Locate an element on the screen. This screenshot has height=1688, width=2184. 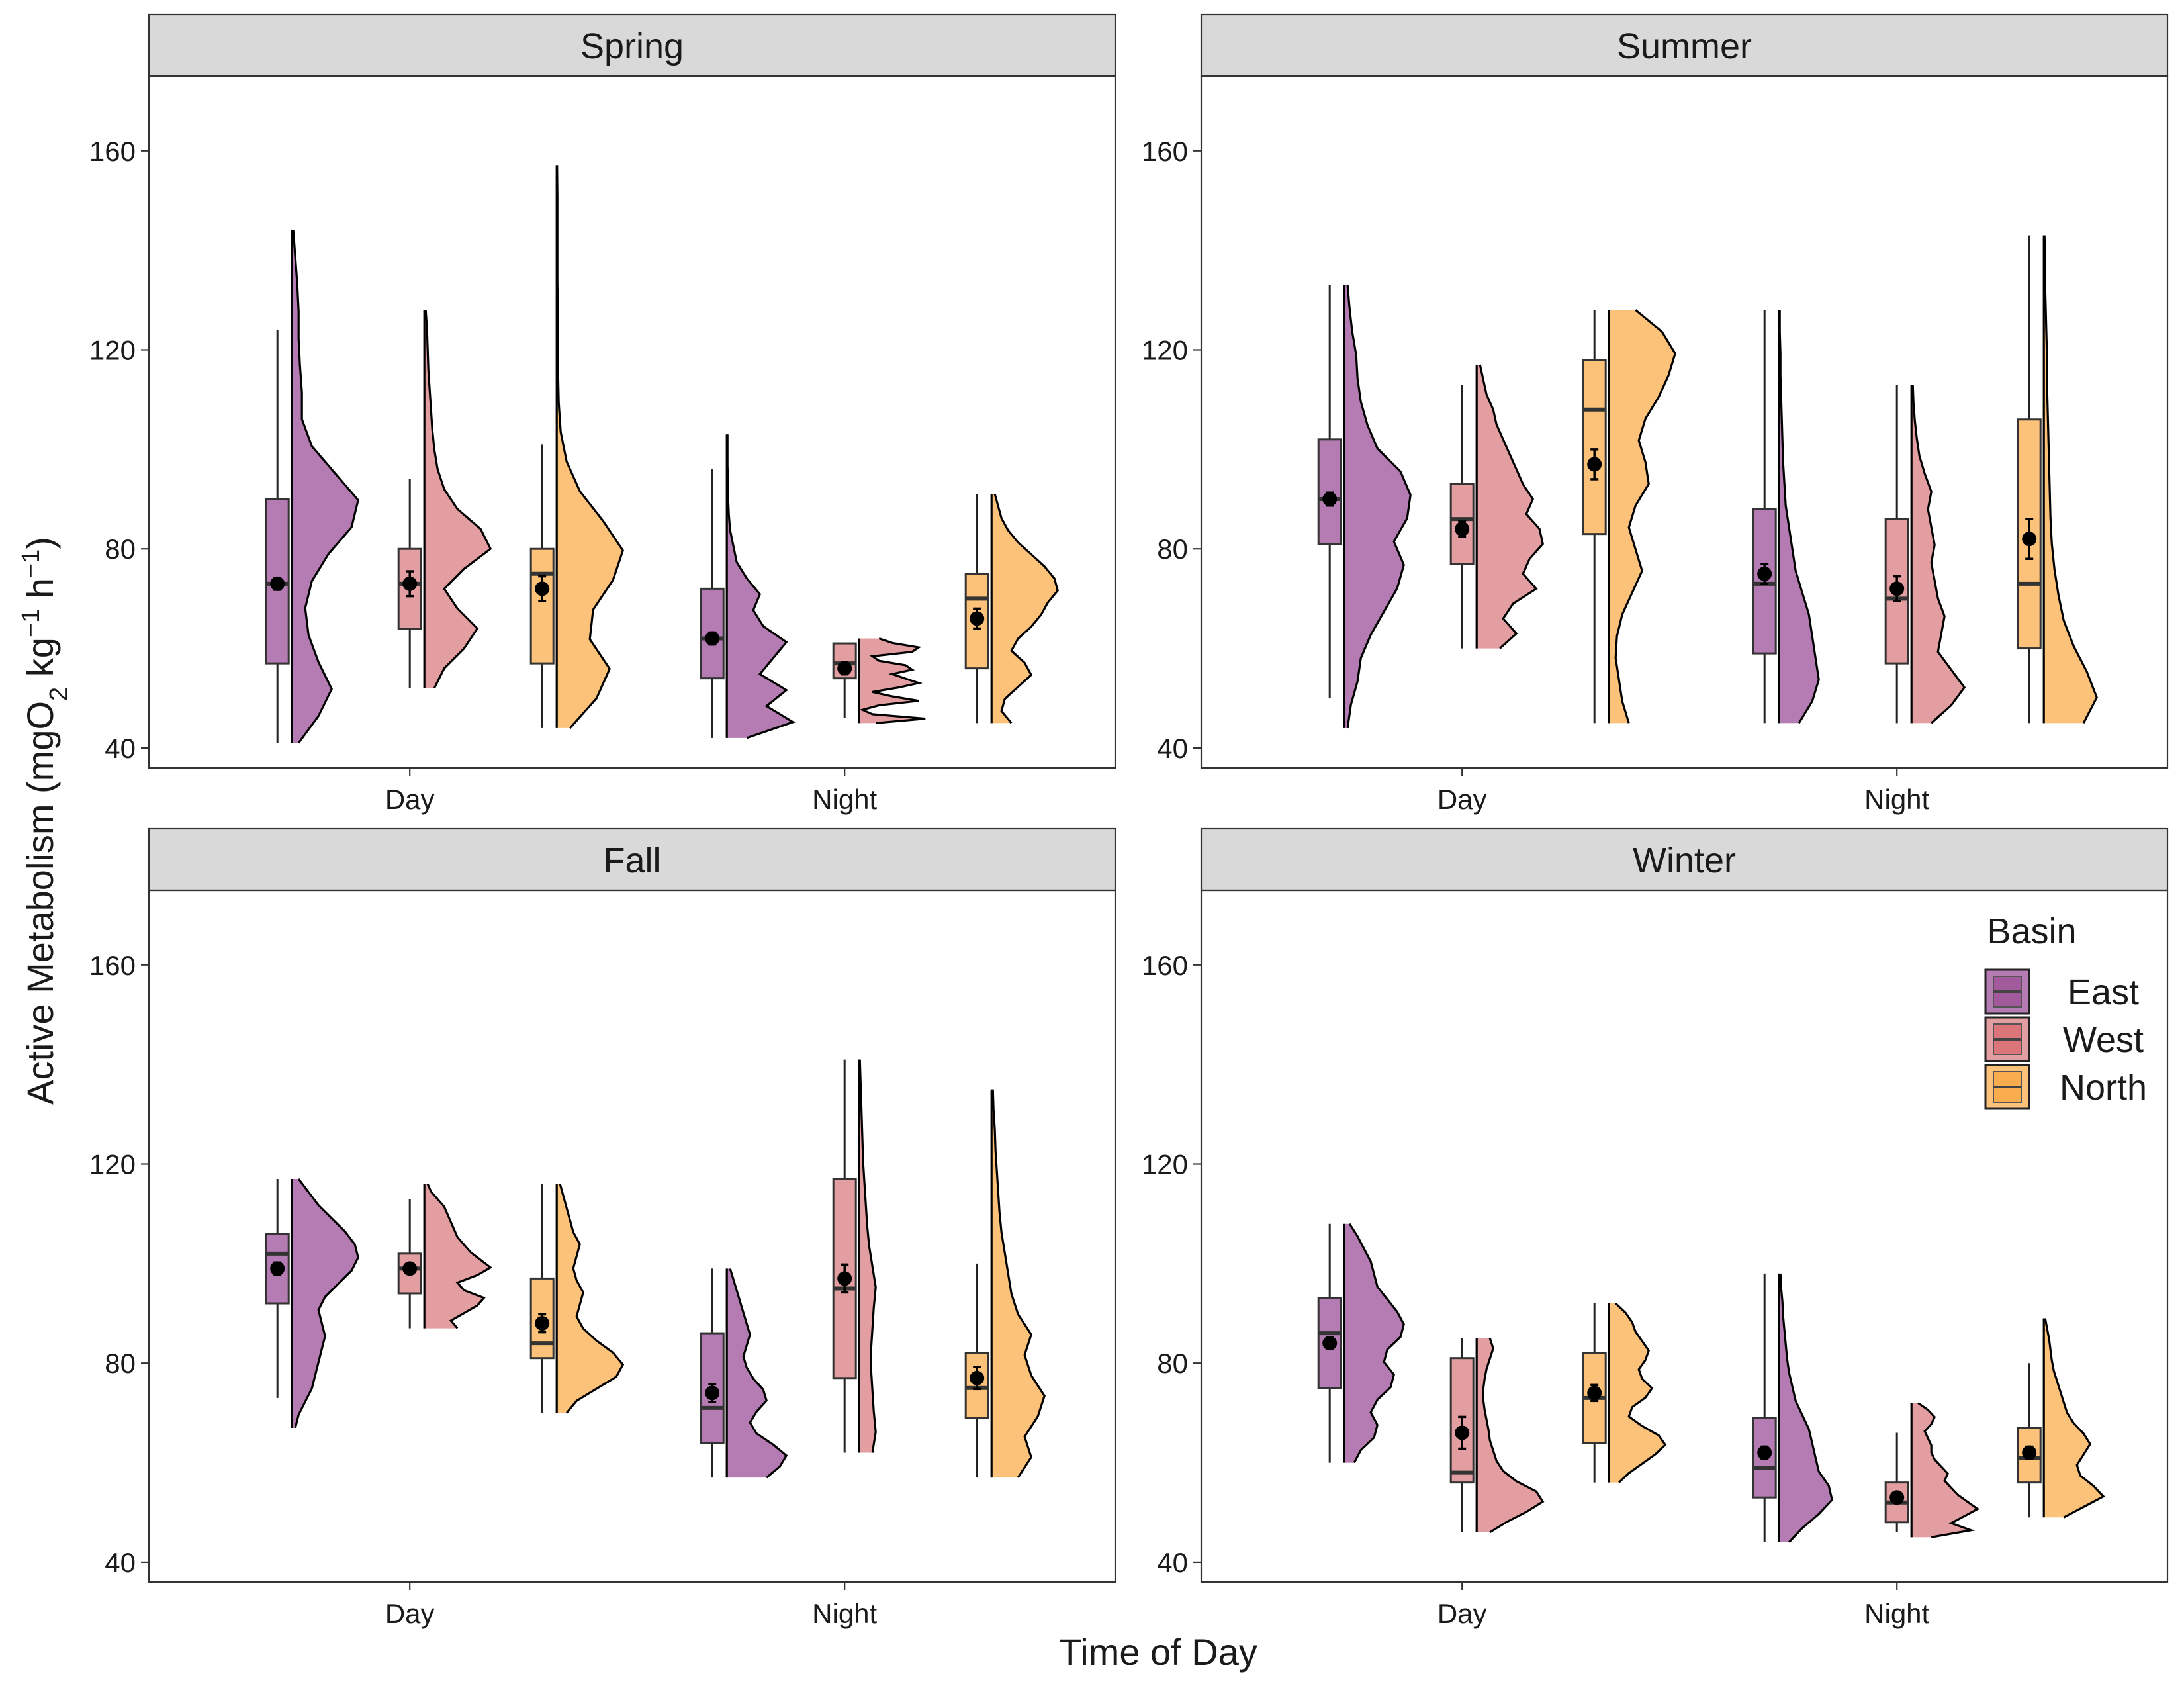
legend-item-north: North is located at coordinates (2065, 1087).